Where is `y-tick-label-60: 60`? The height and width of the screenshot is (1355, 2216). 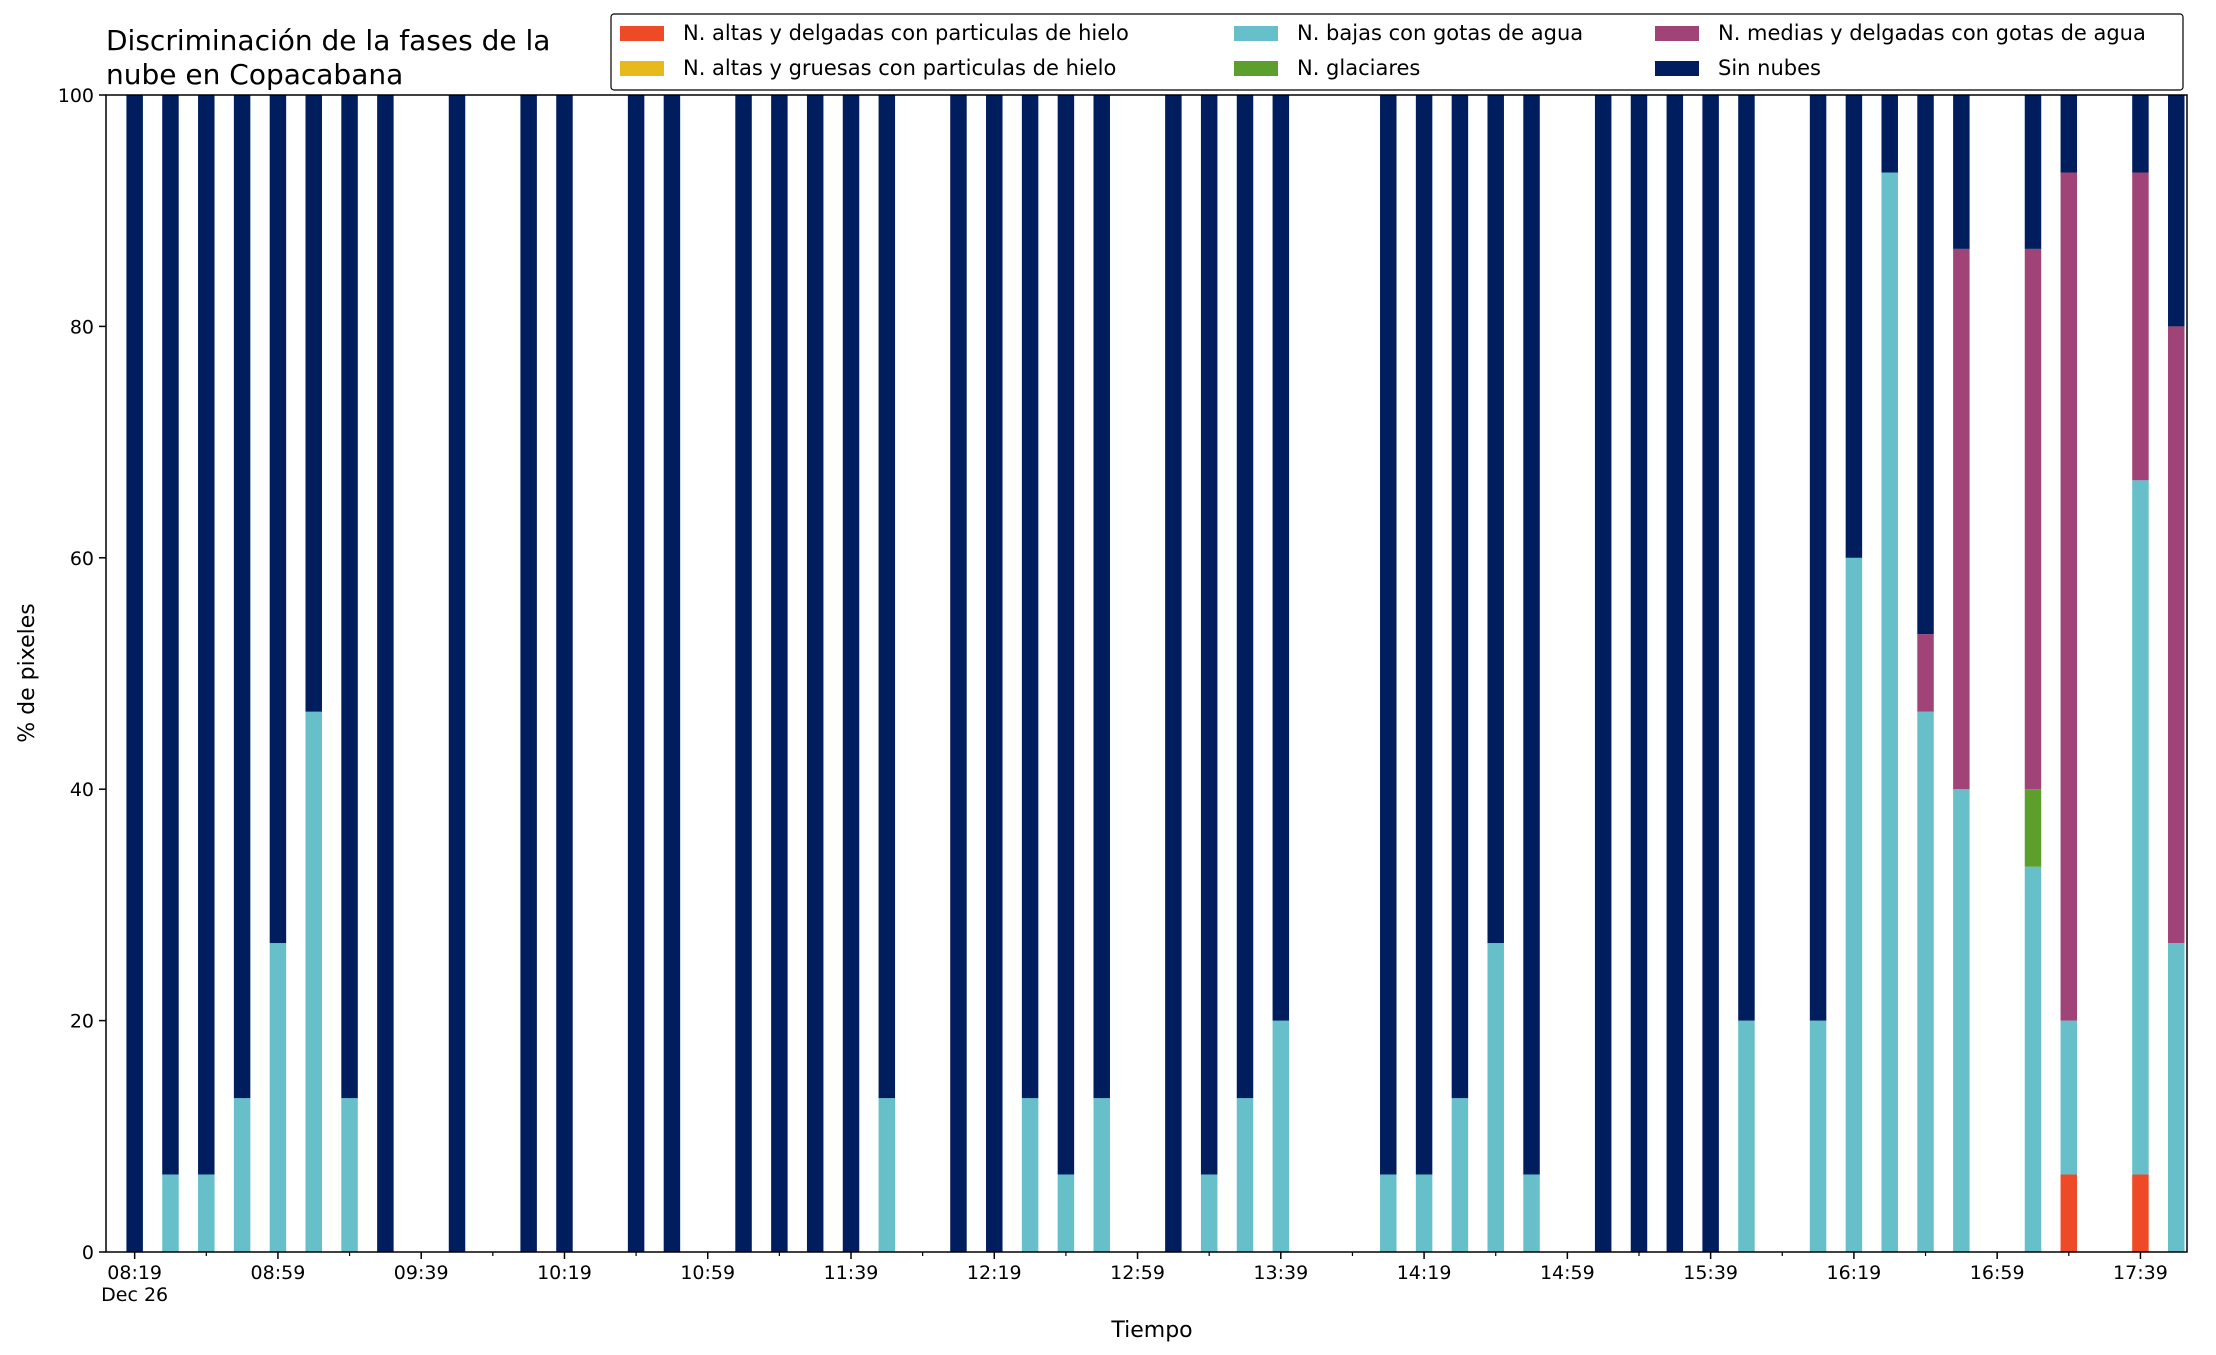 y-tick-label-60: 60 is located at coordinates (82, 559).